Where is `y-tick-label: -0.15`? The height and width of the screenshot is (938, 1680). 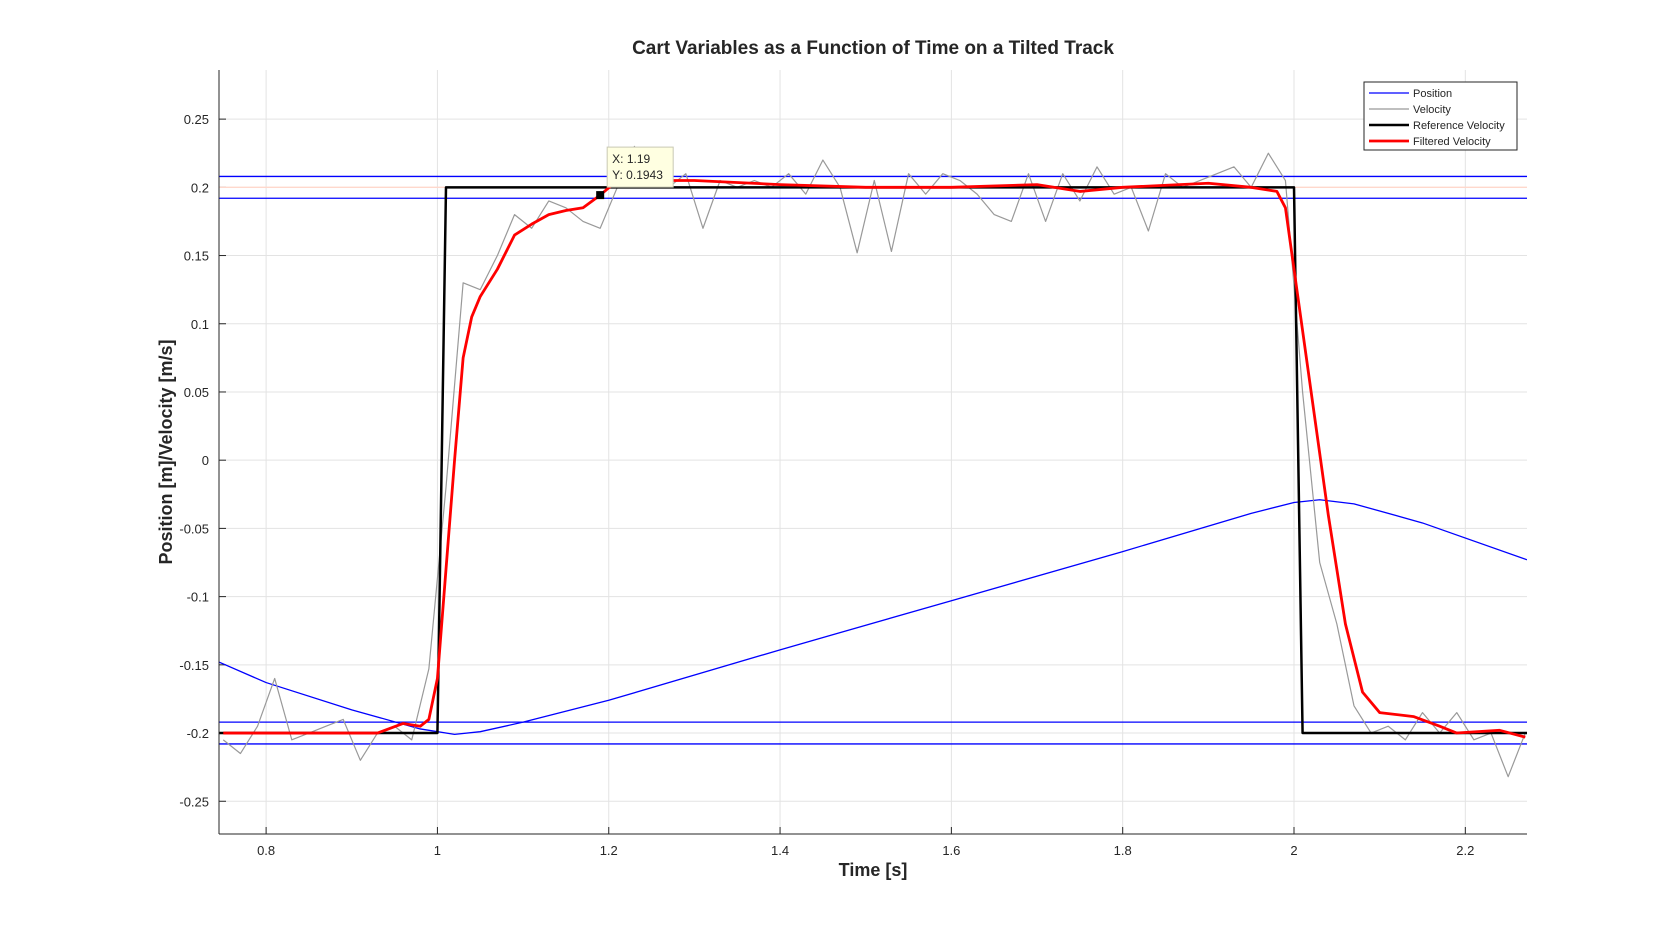 y-tick-label: -0.15 is located at coordinates (194, 665).